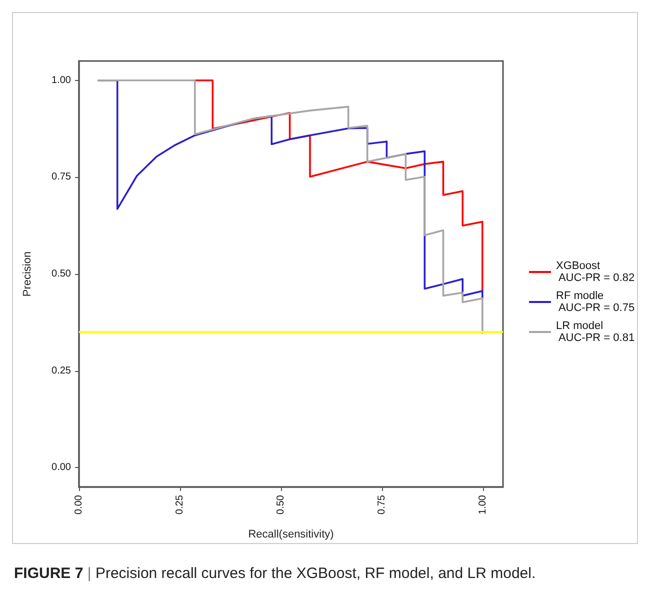 Image resolution: width=649 pixels, height=615 pixels. What do you see at coordinates (275, 573) in the screenshot?
I see `caption: FIGURE 7 | Precision recall curves for the XGBoost, RF model, and LR model.` at bounding box center [275, 573].